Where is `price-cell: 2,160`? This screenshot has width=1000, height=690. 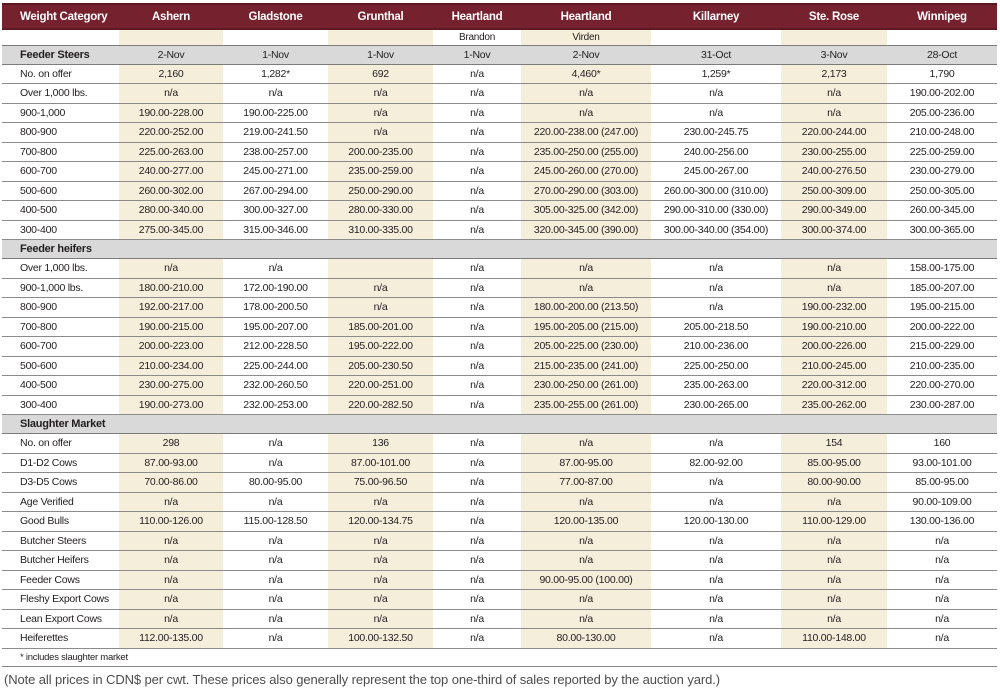 price-cell: 2,160 is located at coordinates (171, 74).